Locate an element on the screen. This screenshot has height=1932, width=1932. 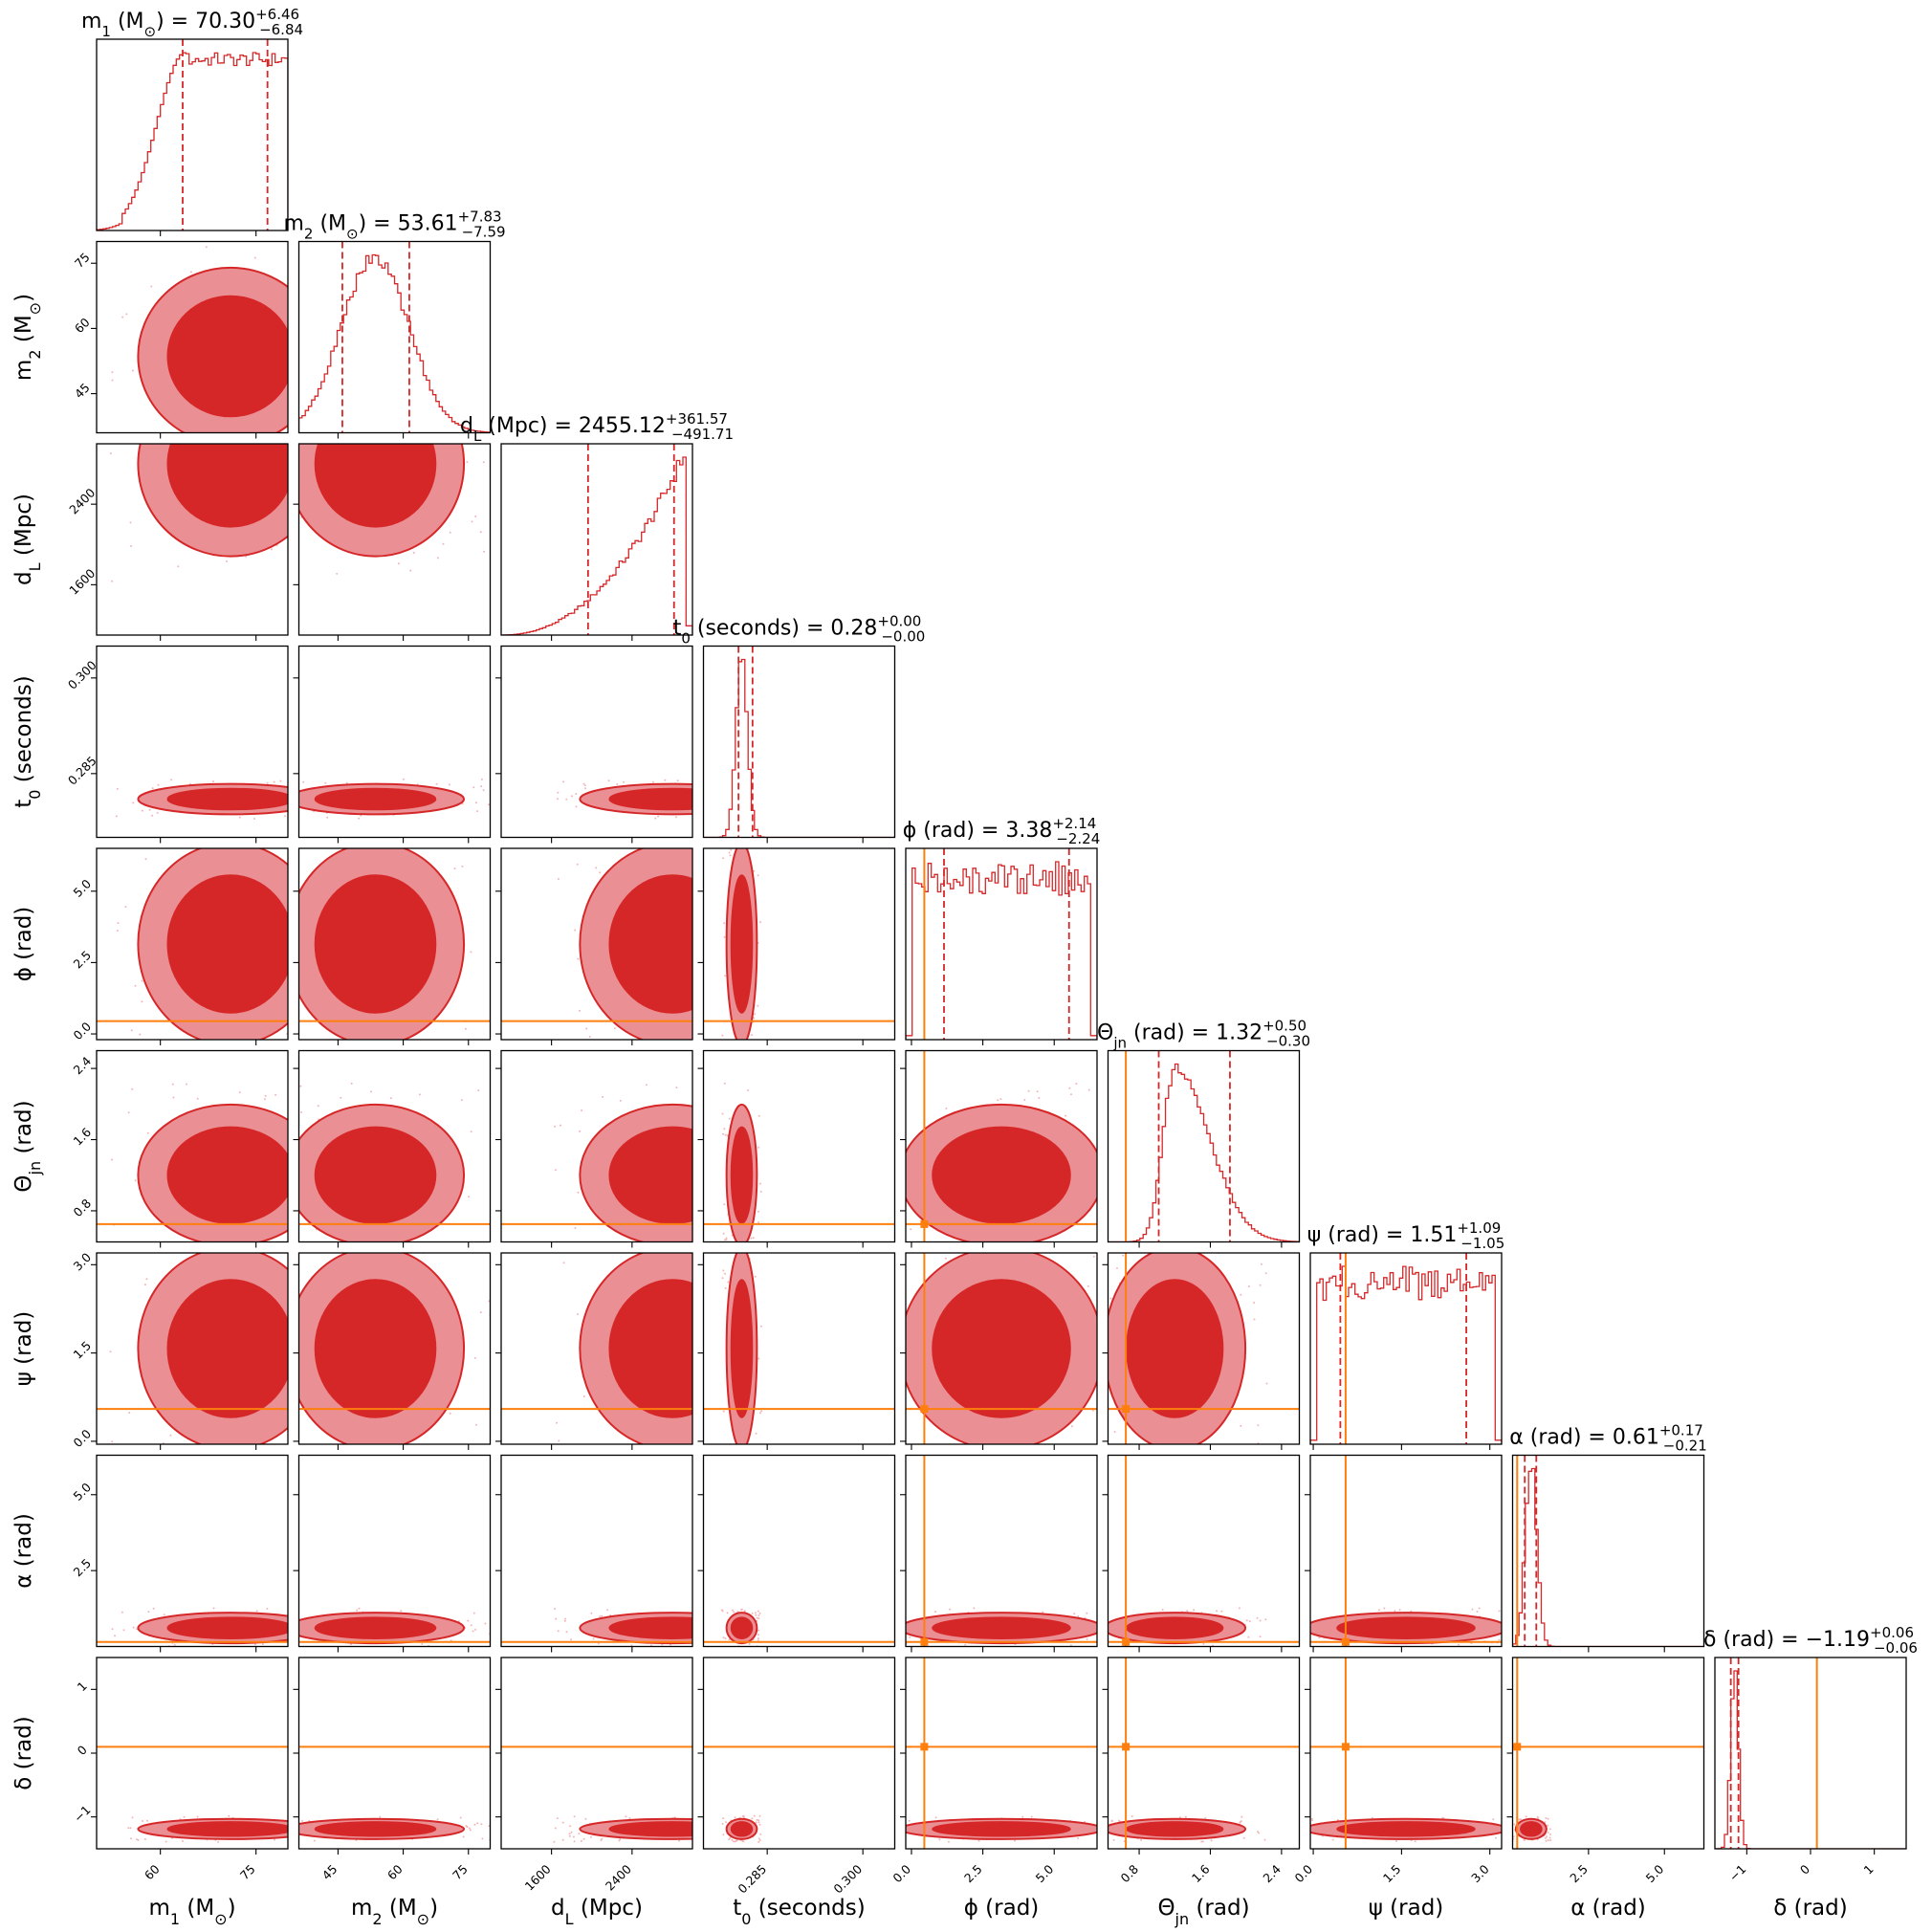
y-tick-label-delta-1: 0 is located at coordinates (82, 1750).